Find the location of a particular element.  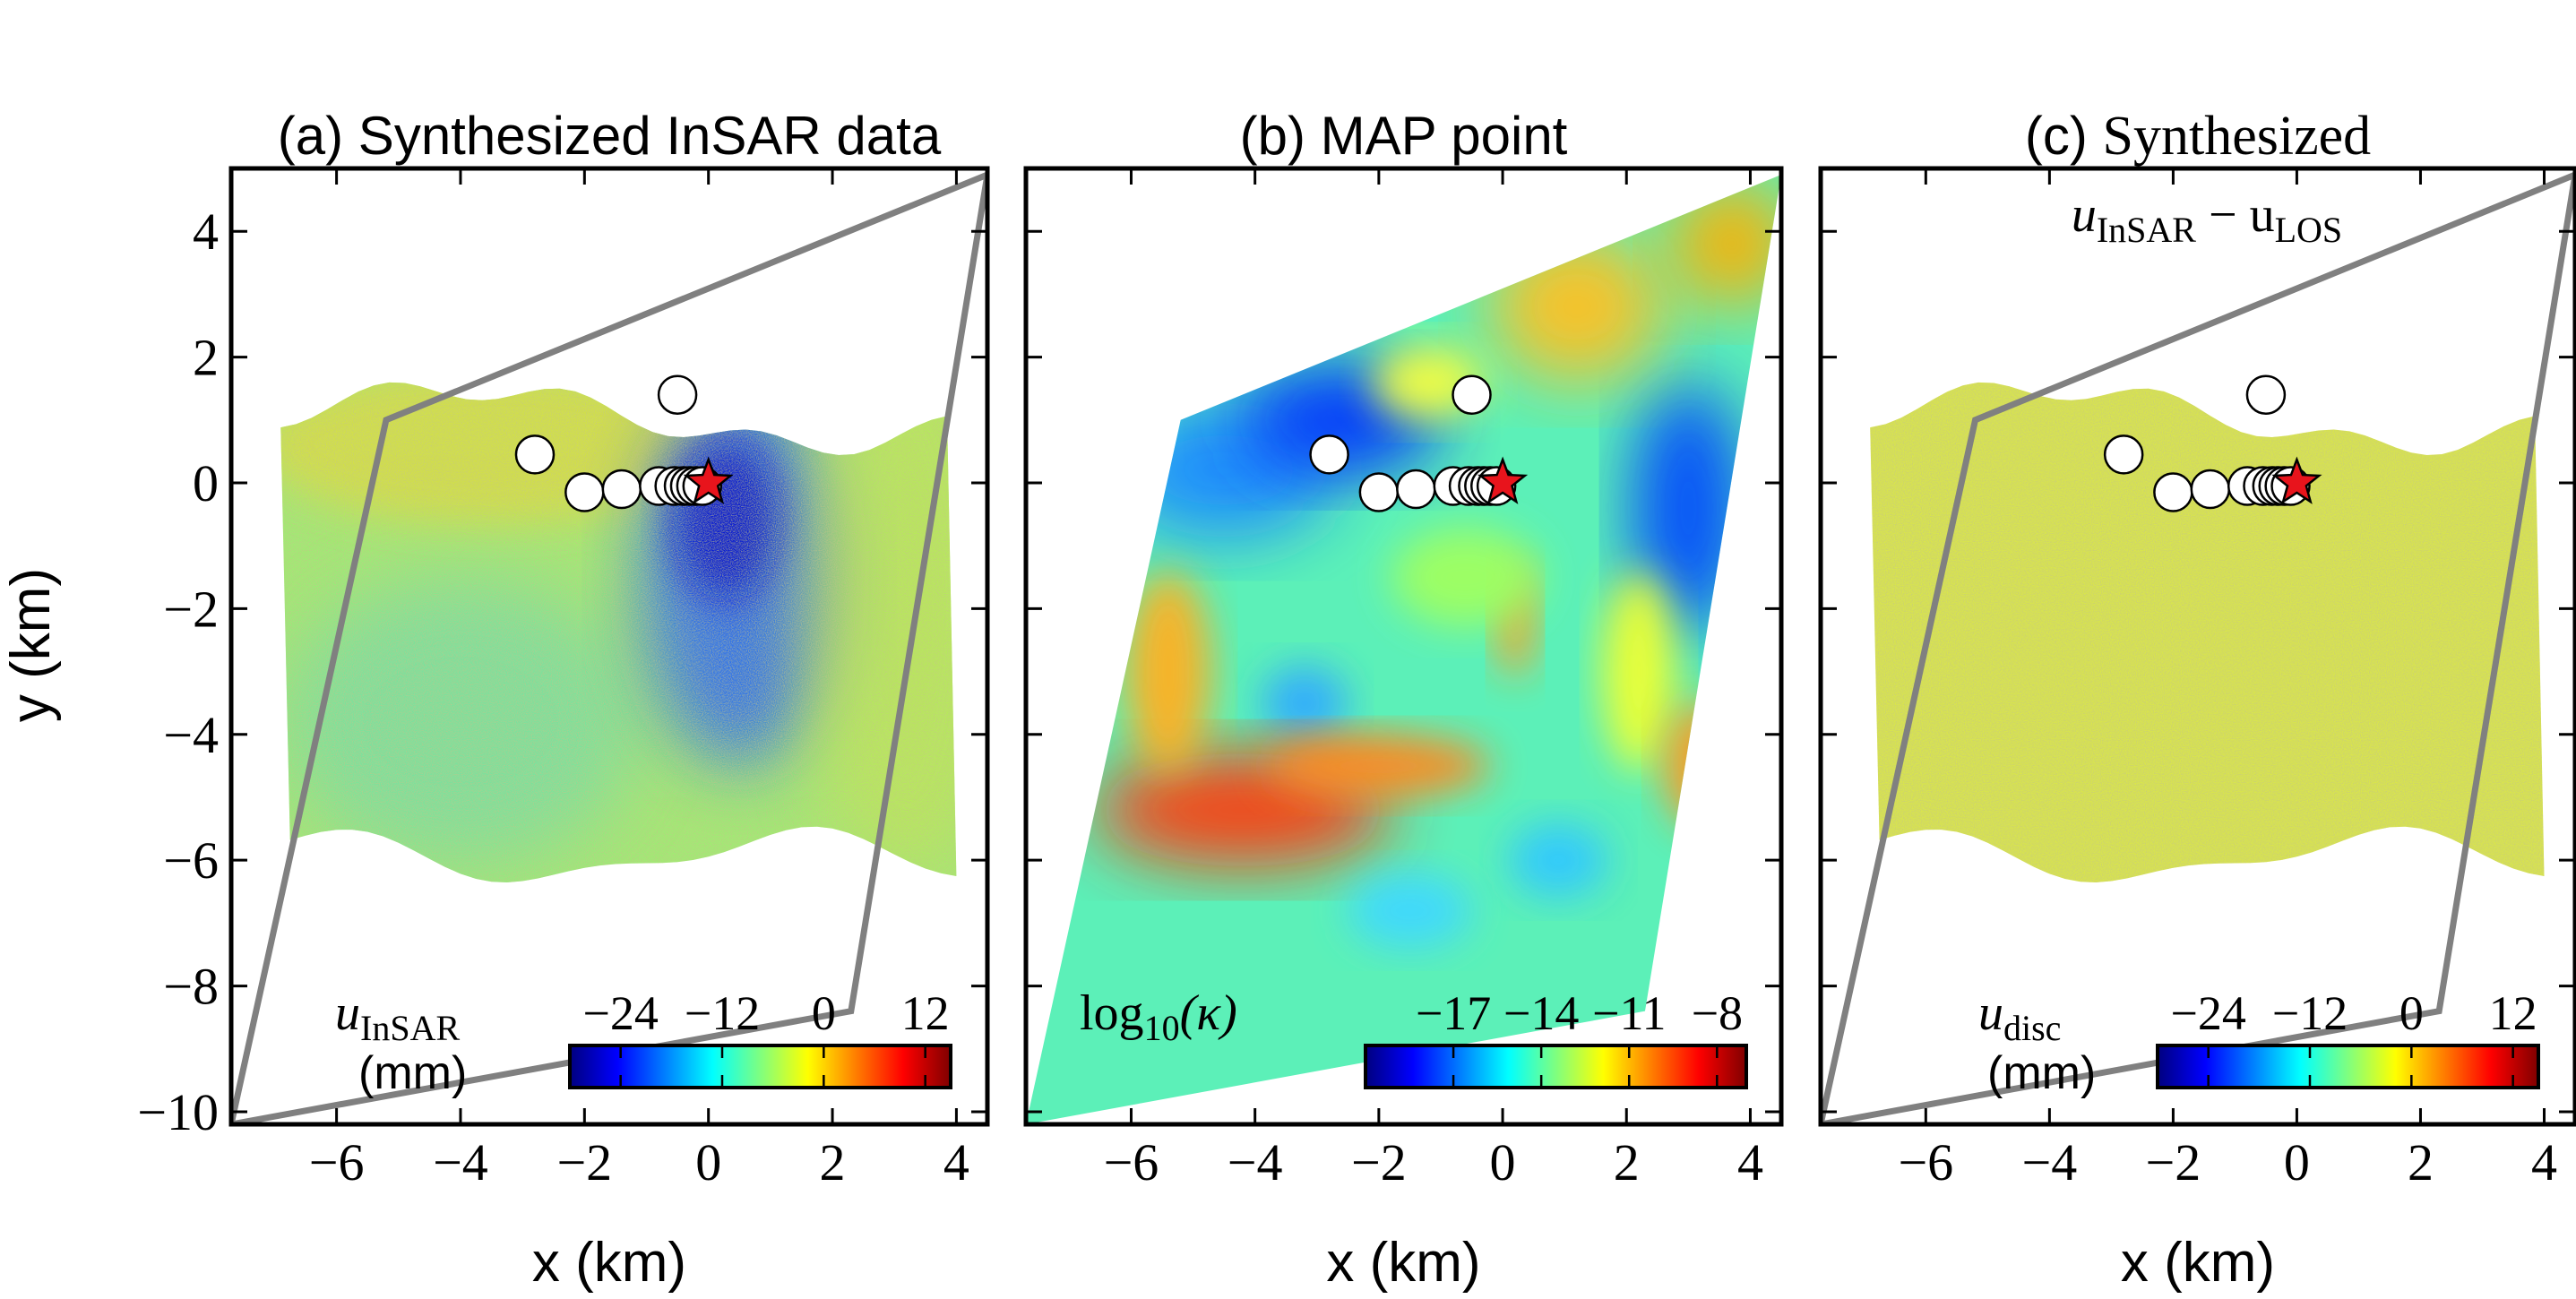

colorbar: −24 −12 0 12 udisc(mm) is located at coordinates (2259, 1042).